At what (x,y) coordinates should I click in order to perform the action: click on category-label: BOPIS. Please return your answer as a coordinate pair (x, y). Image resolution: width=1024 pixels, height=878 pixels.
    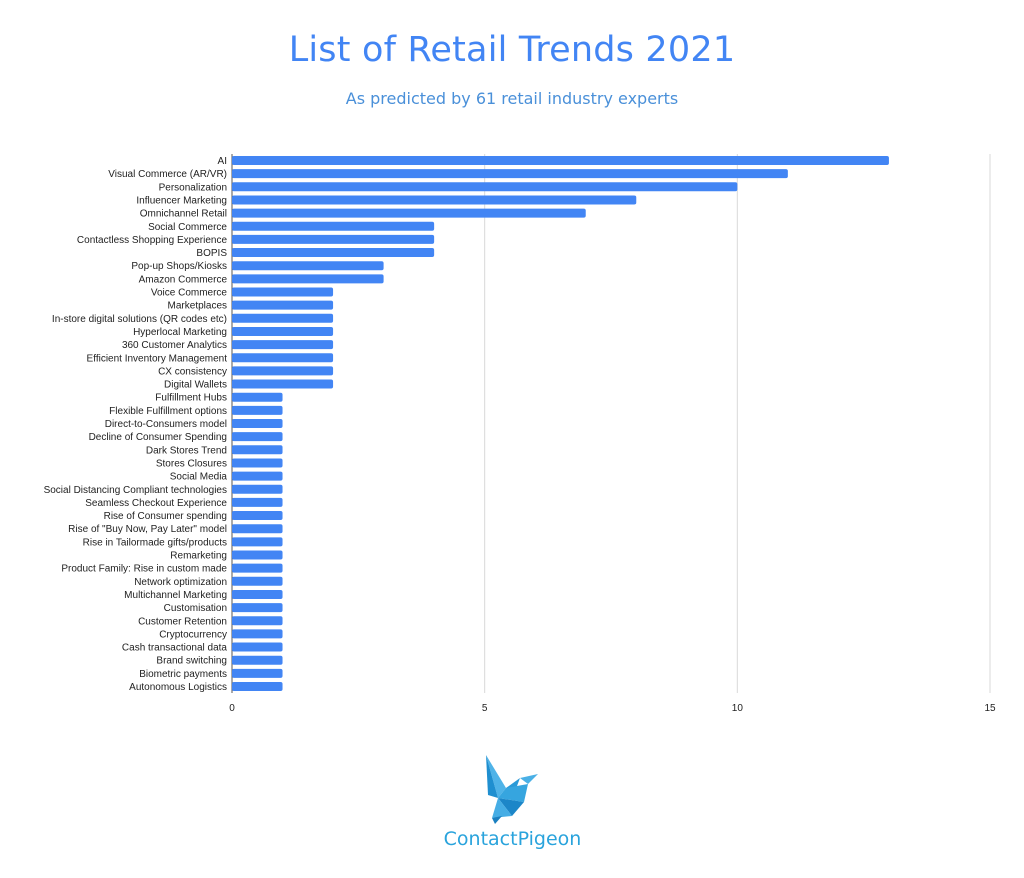
    Looking at the image, I should click on (211, 253).